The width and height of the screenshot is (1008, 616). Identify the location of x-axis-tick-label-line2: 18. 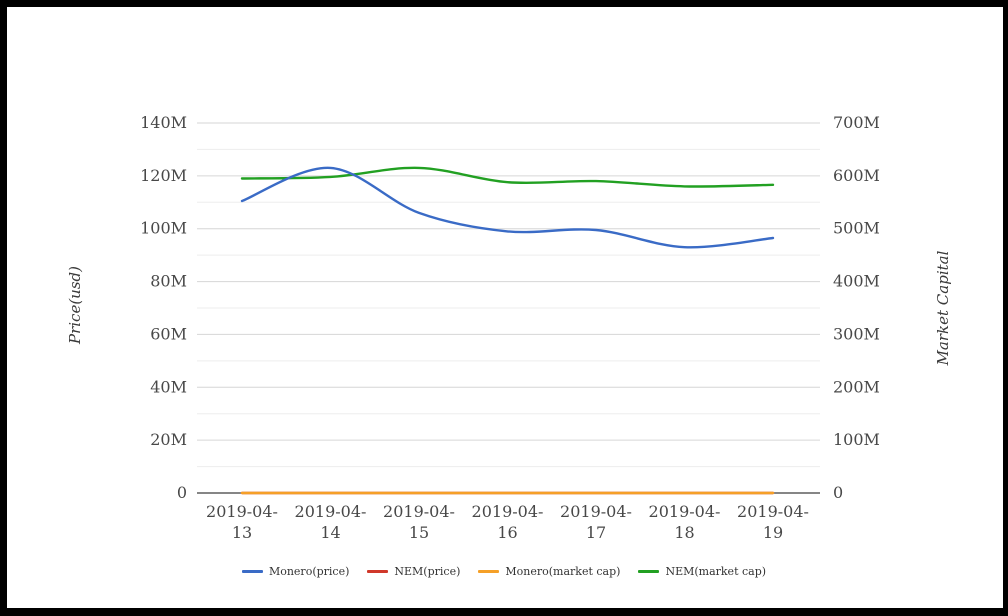
(684, 532).